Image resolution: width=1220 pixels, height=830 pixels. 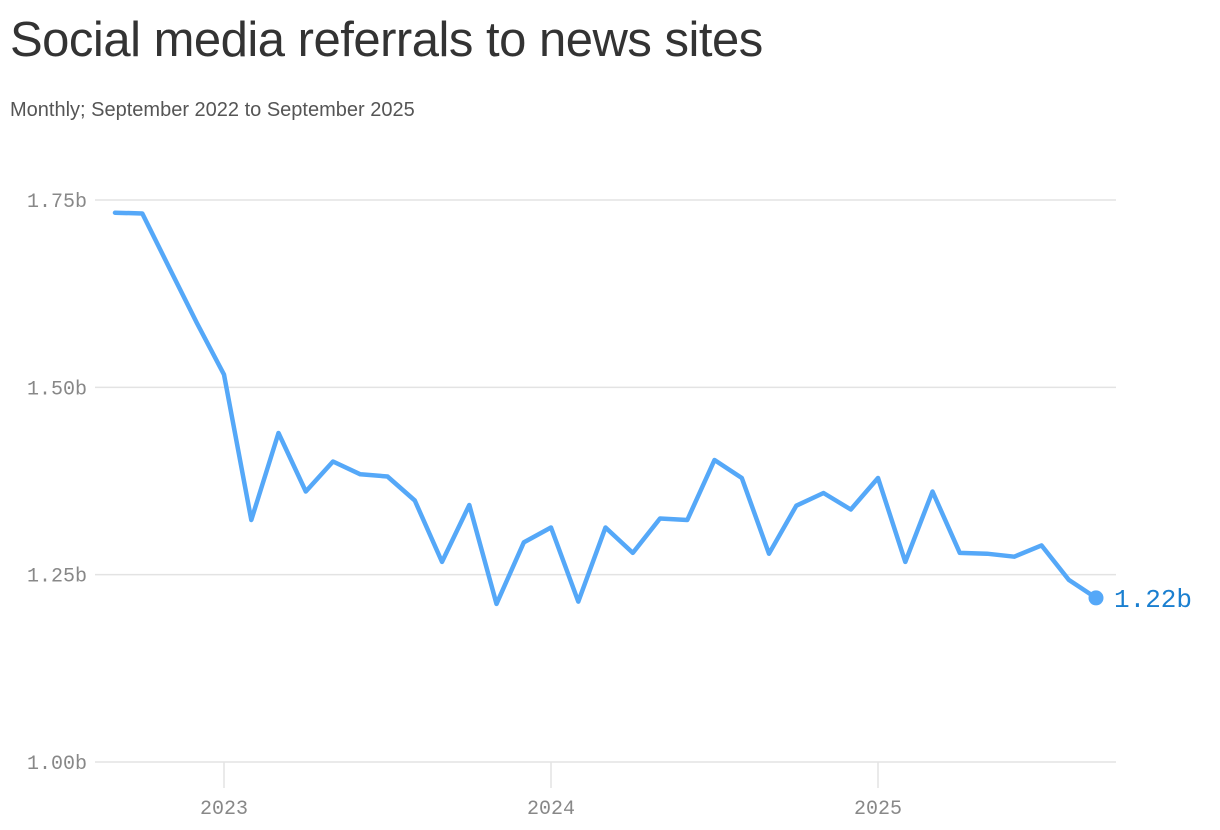 I want to click on x-tick-label: 2024, so click(x=551, y=809).